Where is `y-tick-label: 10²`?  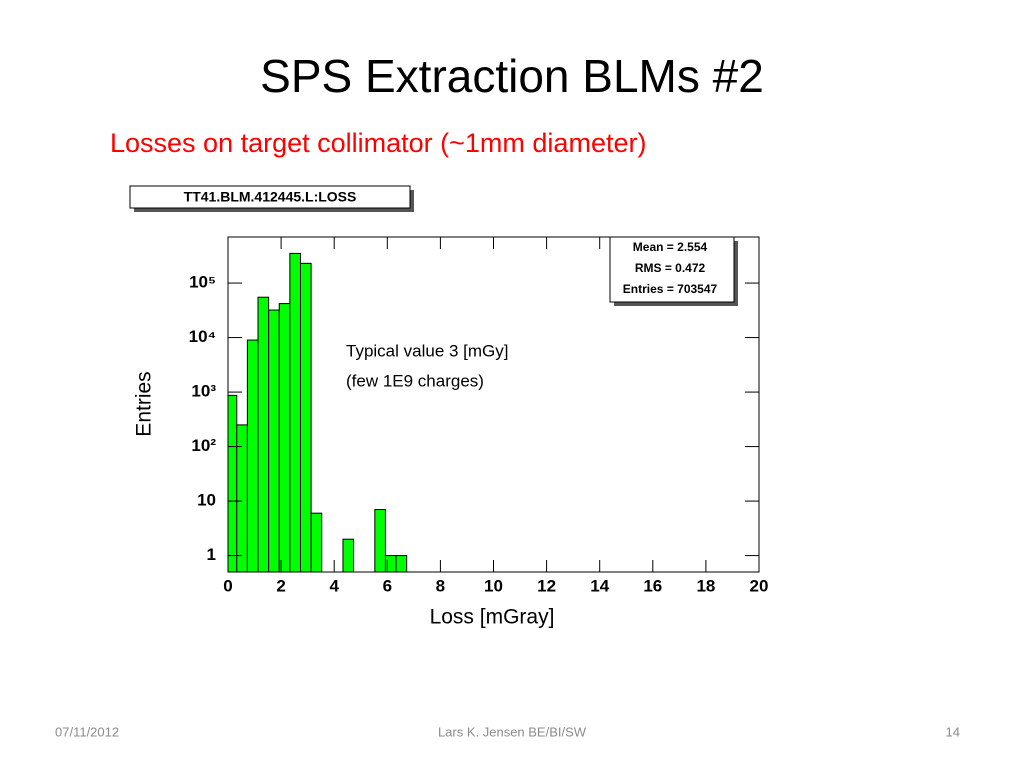 y-tick-label: 10² is located at coordinates (203, 445).